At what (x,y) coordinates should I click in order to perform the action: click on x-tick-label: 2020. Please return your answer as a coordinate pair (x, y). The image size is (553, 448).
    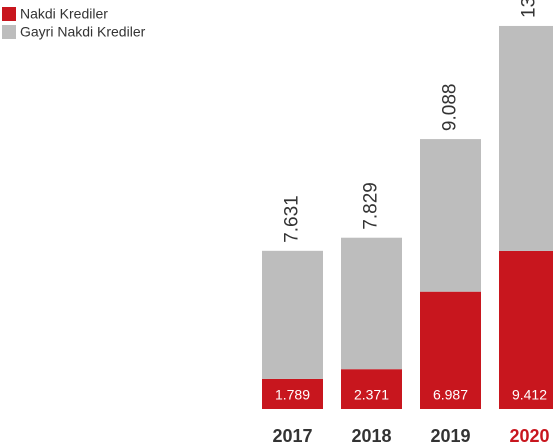
    Looking at the image, I should click on (529, 436).